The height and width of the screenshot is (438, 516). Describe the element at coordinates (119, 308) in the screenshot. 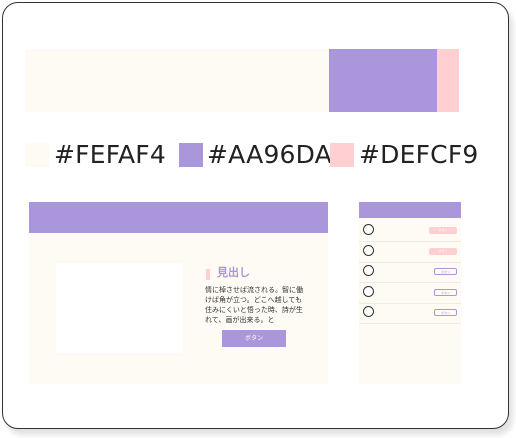

I see `image-placeholder` at that location.